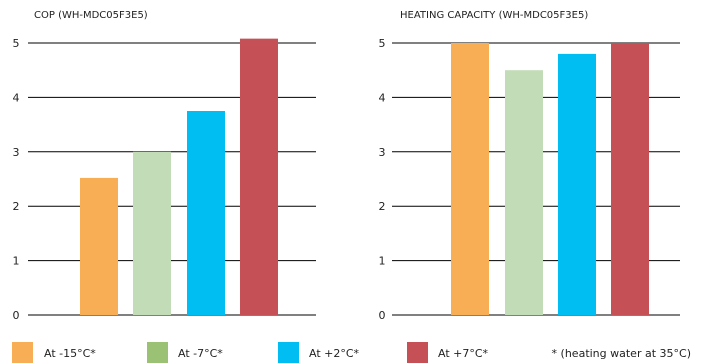 The image size is (703, 363). Describe the element at coordinates (382, 315) in the screenshot. I see `heating-capacity-y-tick-label: 0` at that location.